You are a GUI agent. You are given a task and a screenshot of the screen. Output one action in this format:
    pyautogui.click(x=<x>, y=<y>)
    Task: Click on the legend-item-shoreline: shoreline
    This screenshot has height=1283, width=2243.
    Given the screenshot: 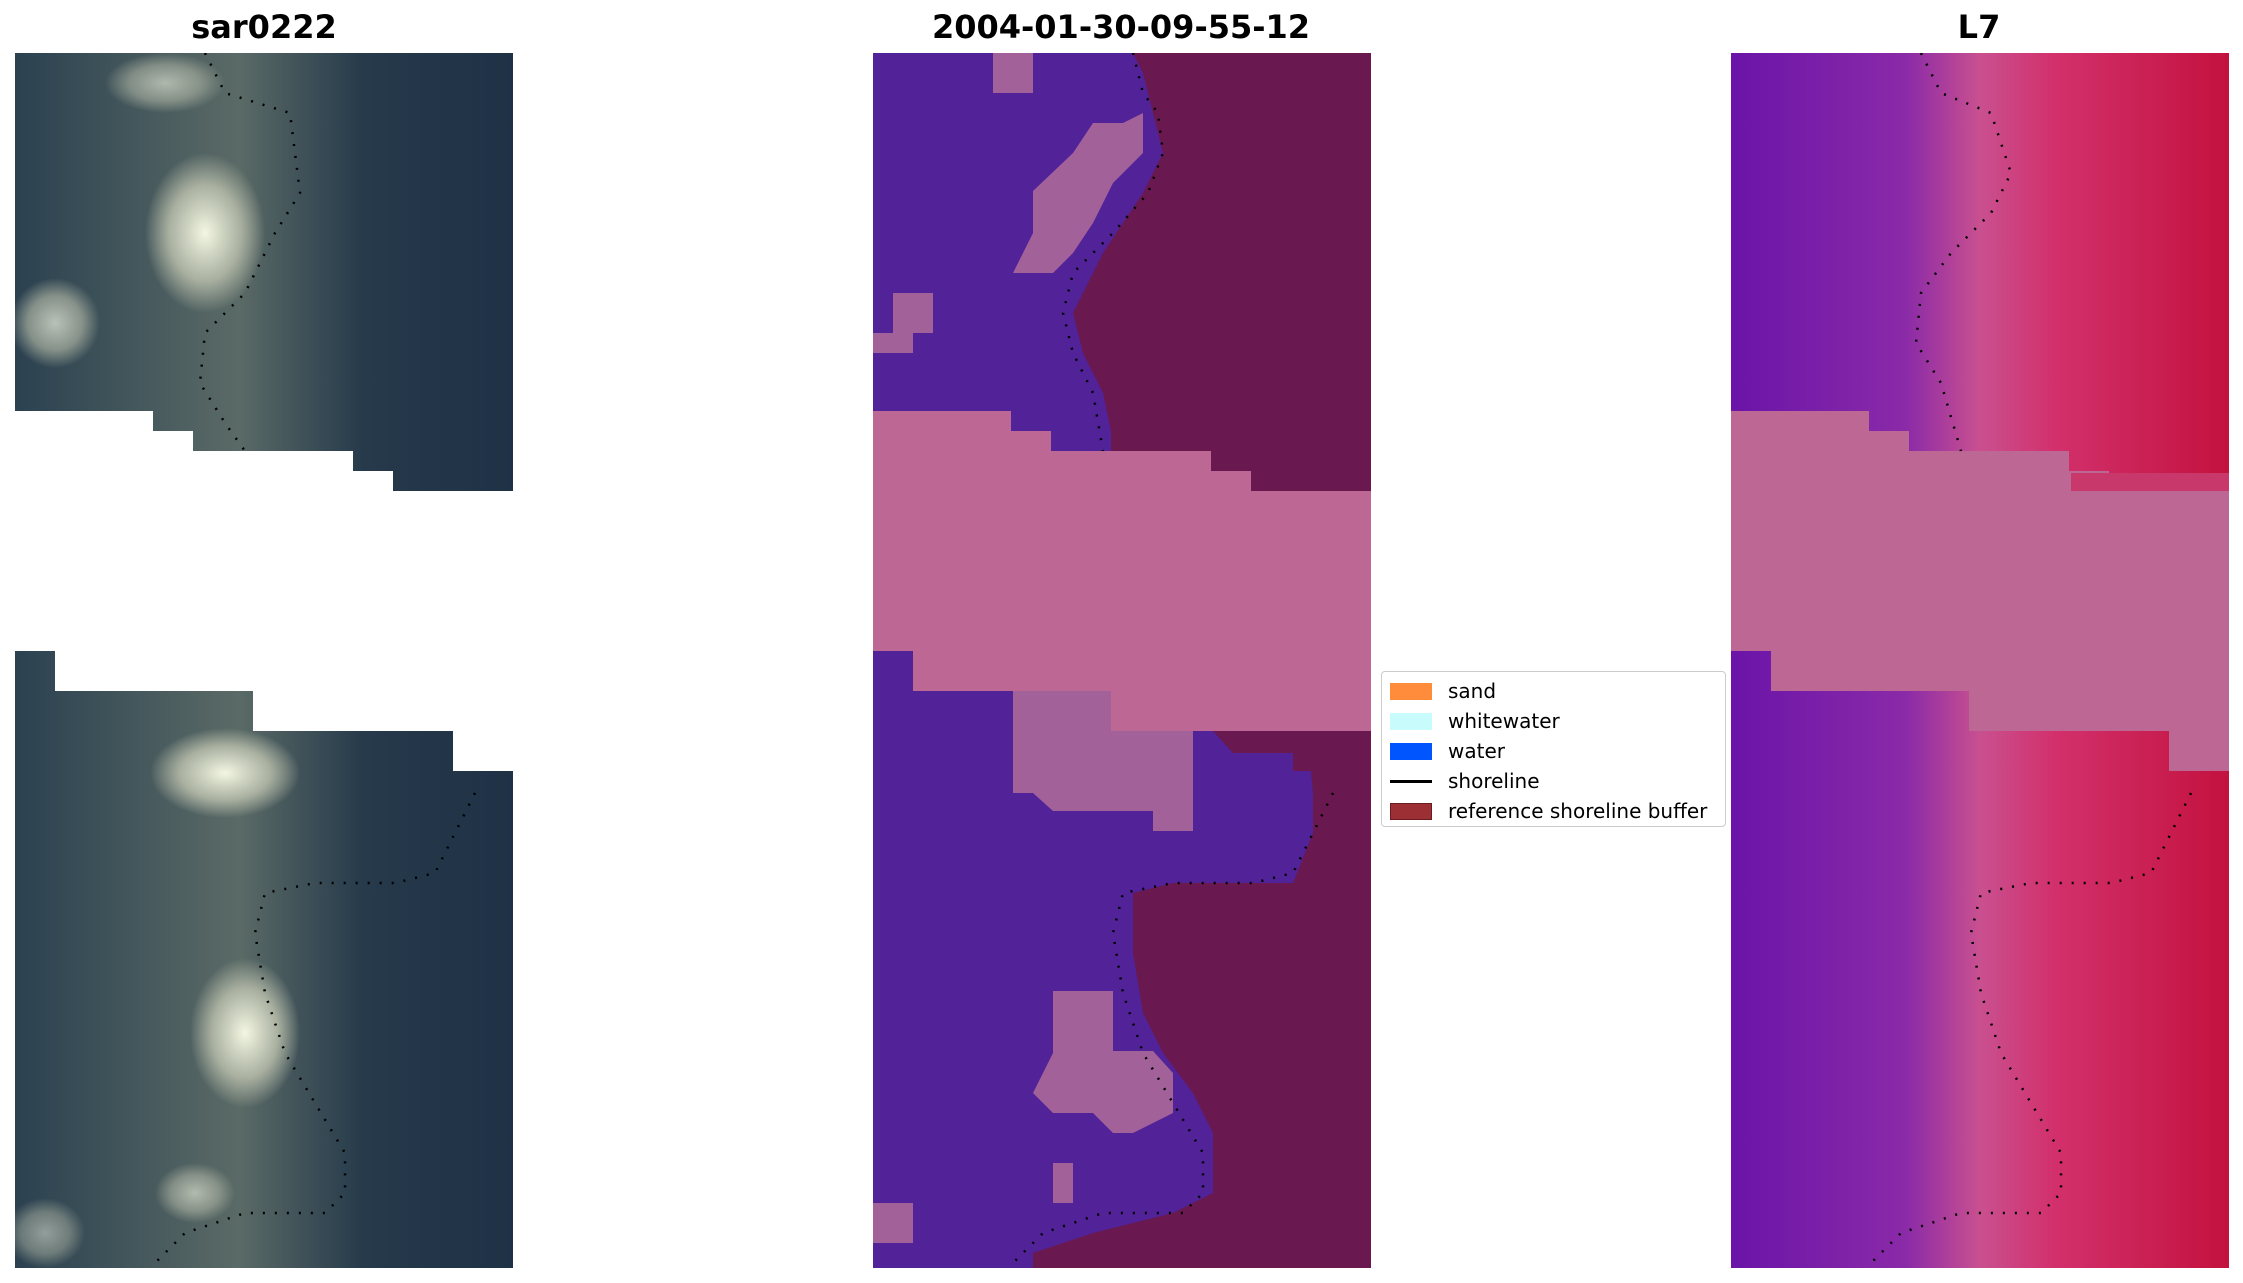 What is the action you would take?
    pyautogui.click(x=1553, y=781)
    